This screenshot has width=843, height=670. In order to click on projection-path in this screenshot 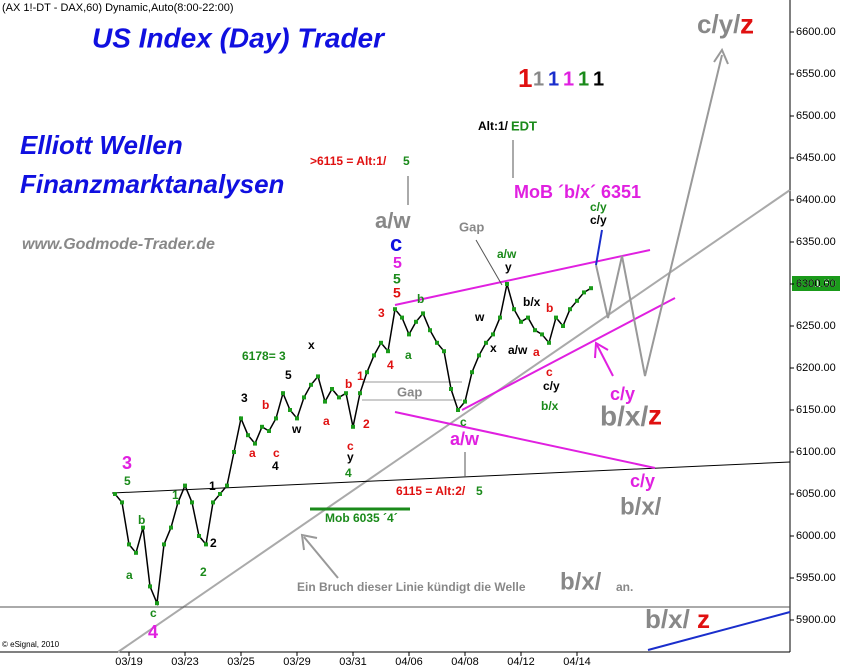, I will do `click(659, 215)`.